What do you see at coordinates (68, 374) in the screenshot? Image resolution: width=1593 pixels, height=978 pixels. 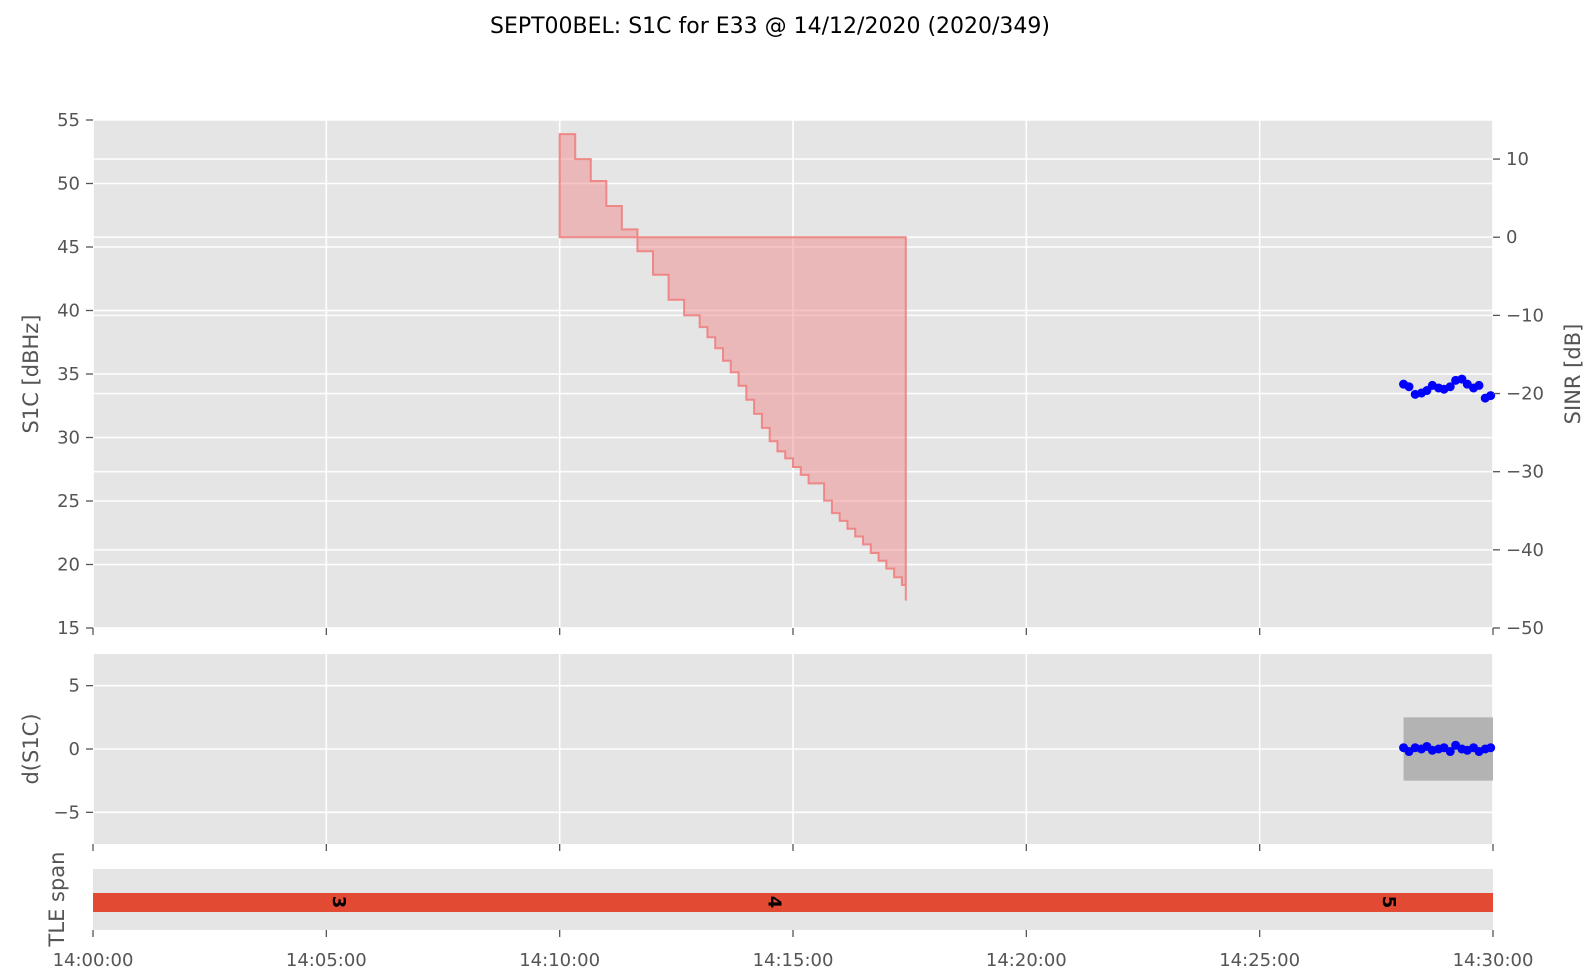 I see `y-tick-label: 35` at bounding box center [68, 374].